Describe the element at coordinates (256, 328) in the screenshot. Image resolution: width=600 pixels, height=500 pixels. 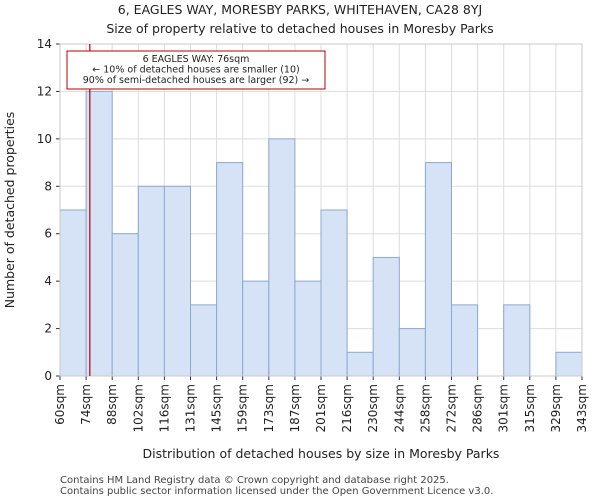
I see `bar-159sqm` at that location.